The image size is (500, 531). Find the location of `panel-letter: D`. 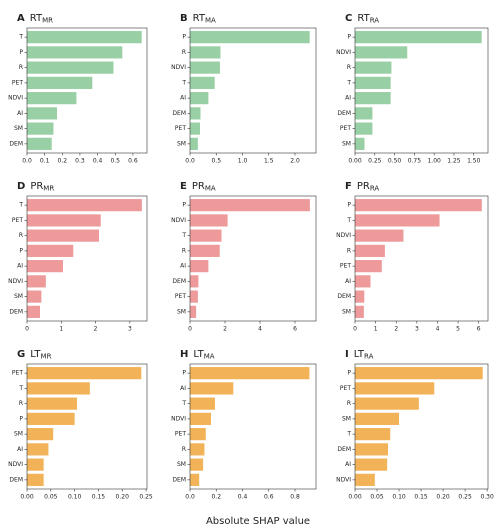

panel-letter: D is located at coordinates (21, 186).